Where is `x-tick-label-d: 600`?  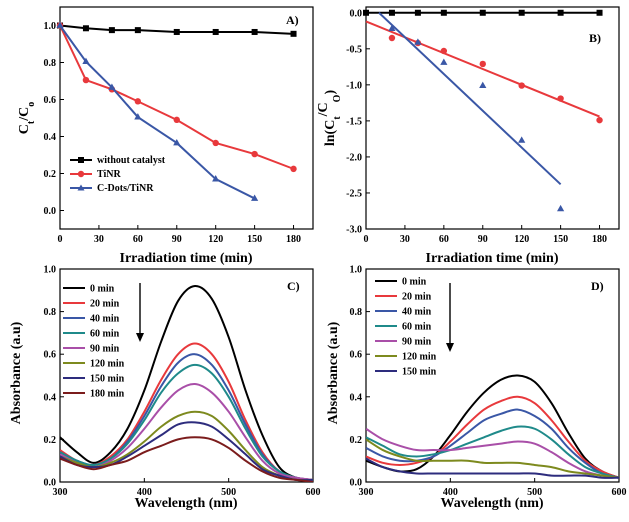 x-tick-label-d: 600 is located at coordinates (619, 492).